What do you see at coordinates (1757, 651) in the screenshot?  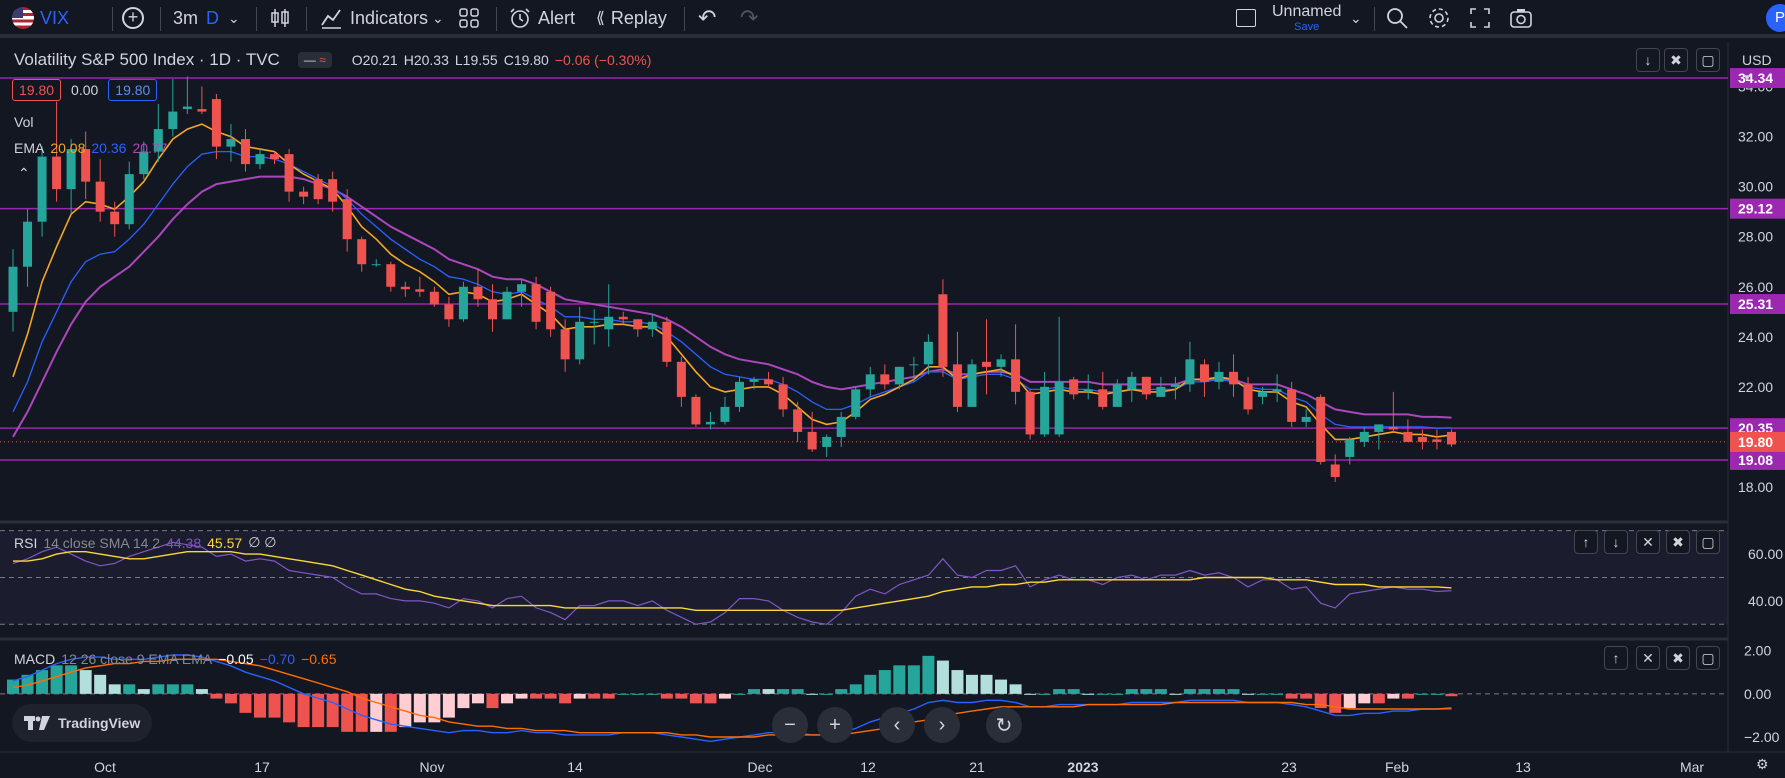 I see `macd-tick-label: 2.00` at bounding box center [1757, 651].